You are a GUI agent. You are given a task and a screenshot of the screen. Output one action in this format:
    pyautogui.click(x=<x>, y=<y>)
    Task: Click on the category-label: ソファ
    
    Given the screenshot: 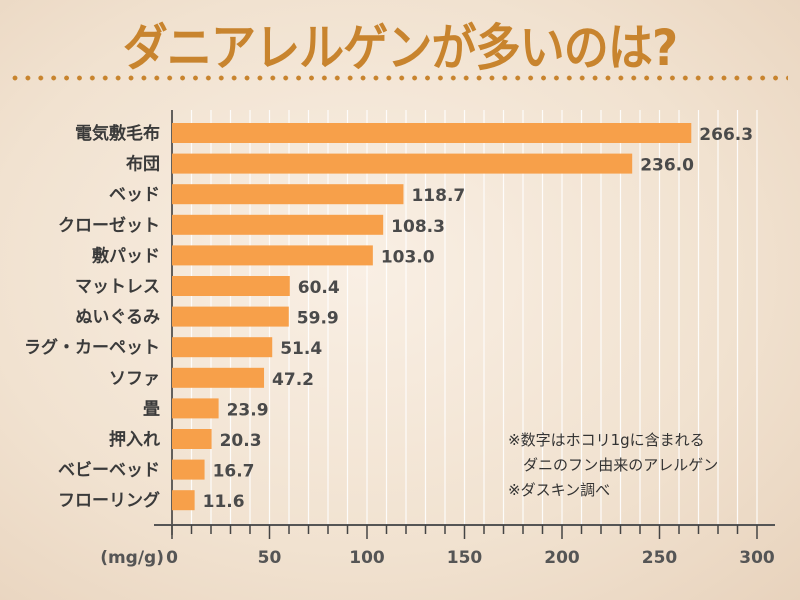 What is the action you would take?
    pyautogui.click(x=134, y=379)
    